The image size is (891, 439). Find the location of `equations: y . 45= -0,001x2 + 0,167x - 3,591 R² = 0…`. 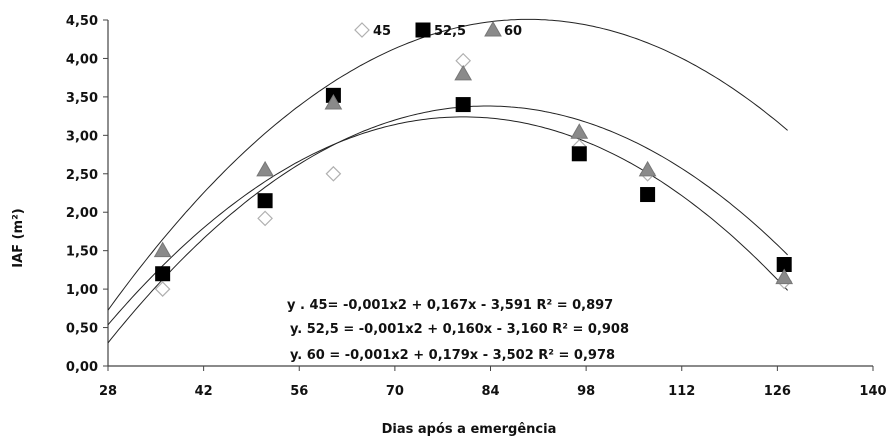

equations: y . 45= -0,001x2 + 0,167x - 3,591 R² = 0… is located at coordinates (458, 330).